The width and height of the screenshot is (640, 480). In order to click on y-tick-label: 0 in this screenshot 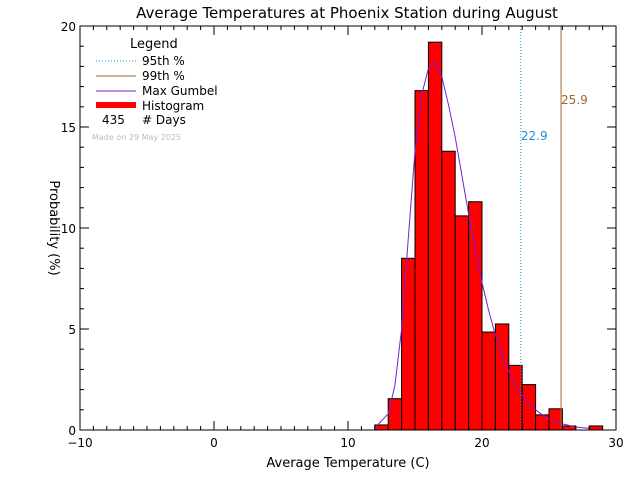, I will do `click(72, 431)`.